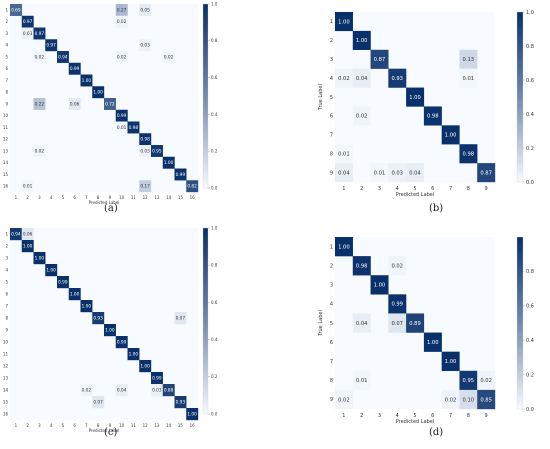 Image resolution: width=550 pixels, height=449 pixels. Describe the element at coordinates (145, 10) in the screenshot. I see `cell-value-label: 0.05` at that location.